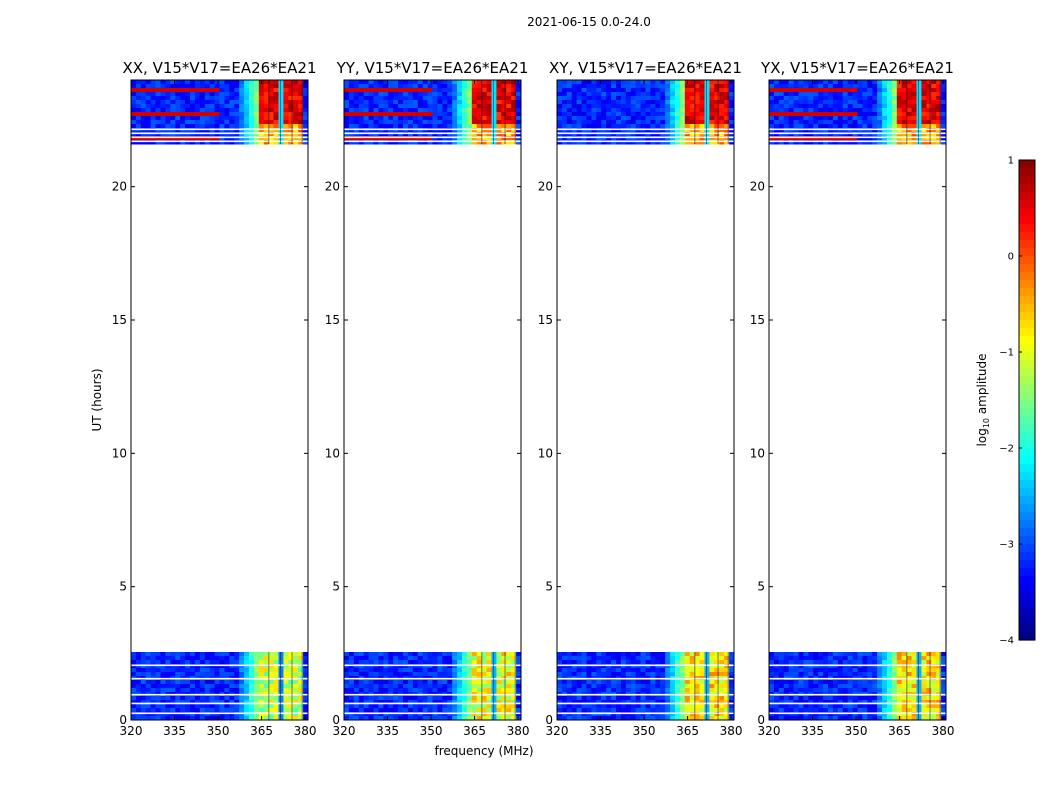 The image size is (1050, 800). I want to click on axes-frame, so click(857, 400).